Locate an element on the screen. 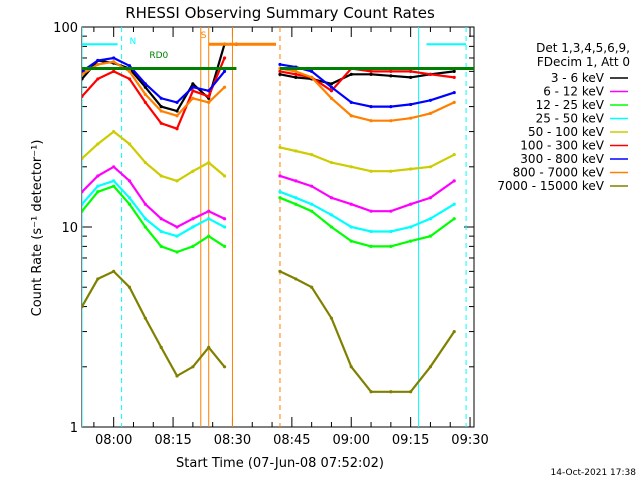 The height and width of the screenshot is (480, 640). legend-label: 6 - 12 keV is located at coordinates (574, 92).